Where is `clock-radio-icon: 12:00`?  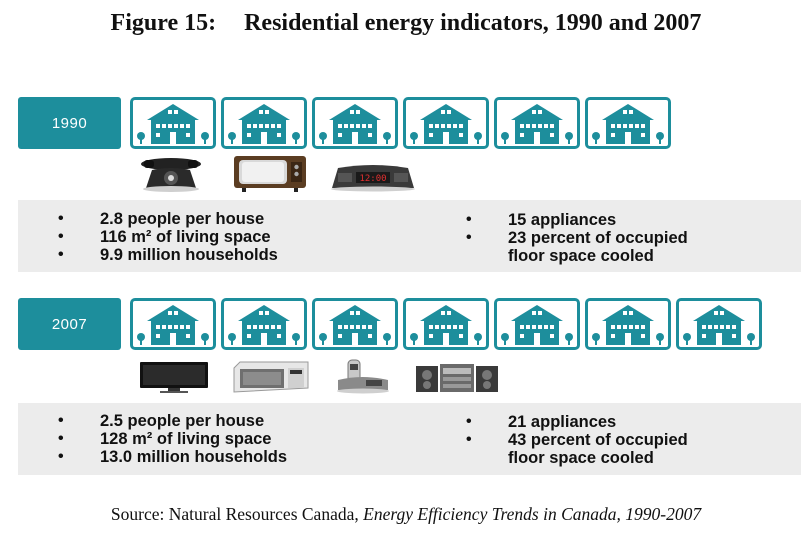 clock-radio-icon: 12:00 is located at coordinates (373, 179).